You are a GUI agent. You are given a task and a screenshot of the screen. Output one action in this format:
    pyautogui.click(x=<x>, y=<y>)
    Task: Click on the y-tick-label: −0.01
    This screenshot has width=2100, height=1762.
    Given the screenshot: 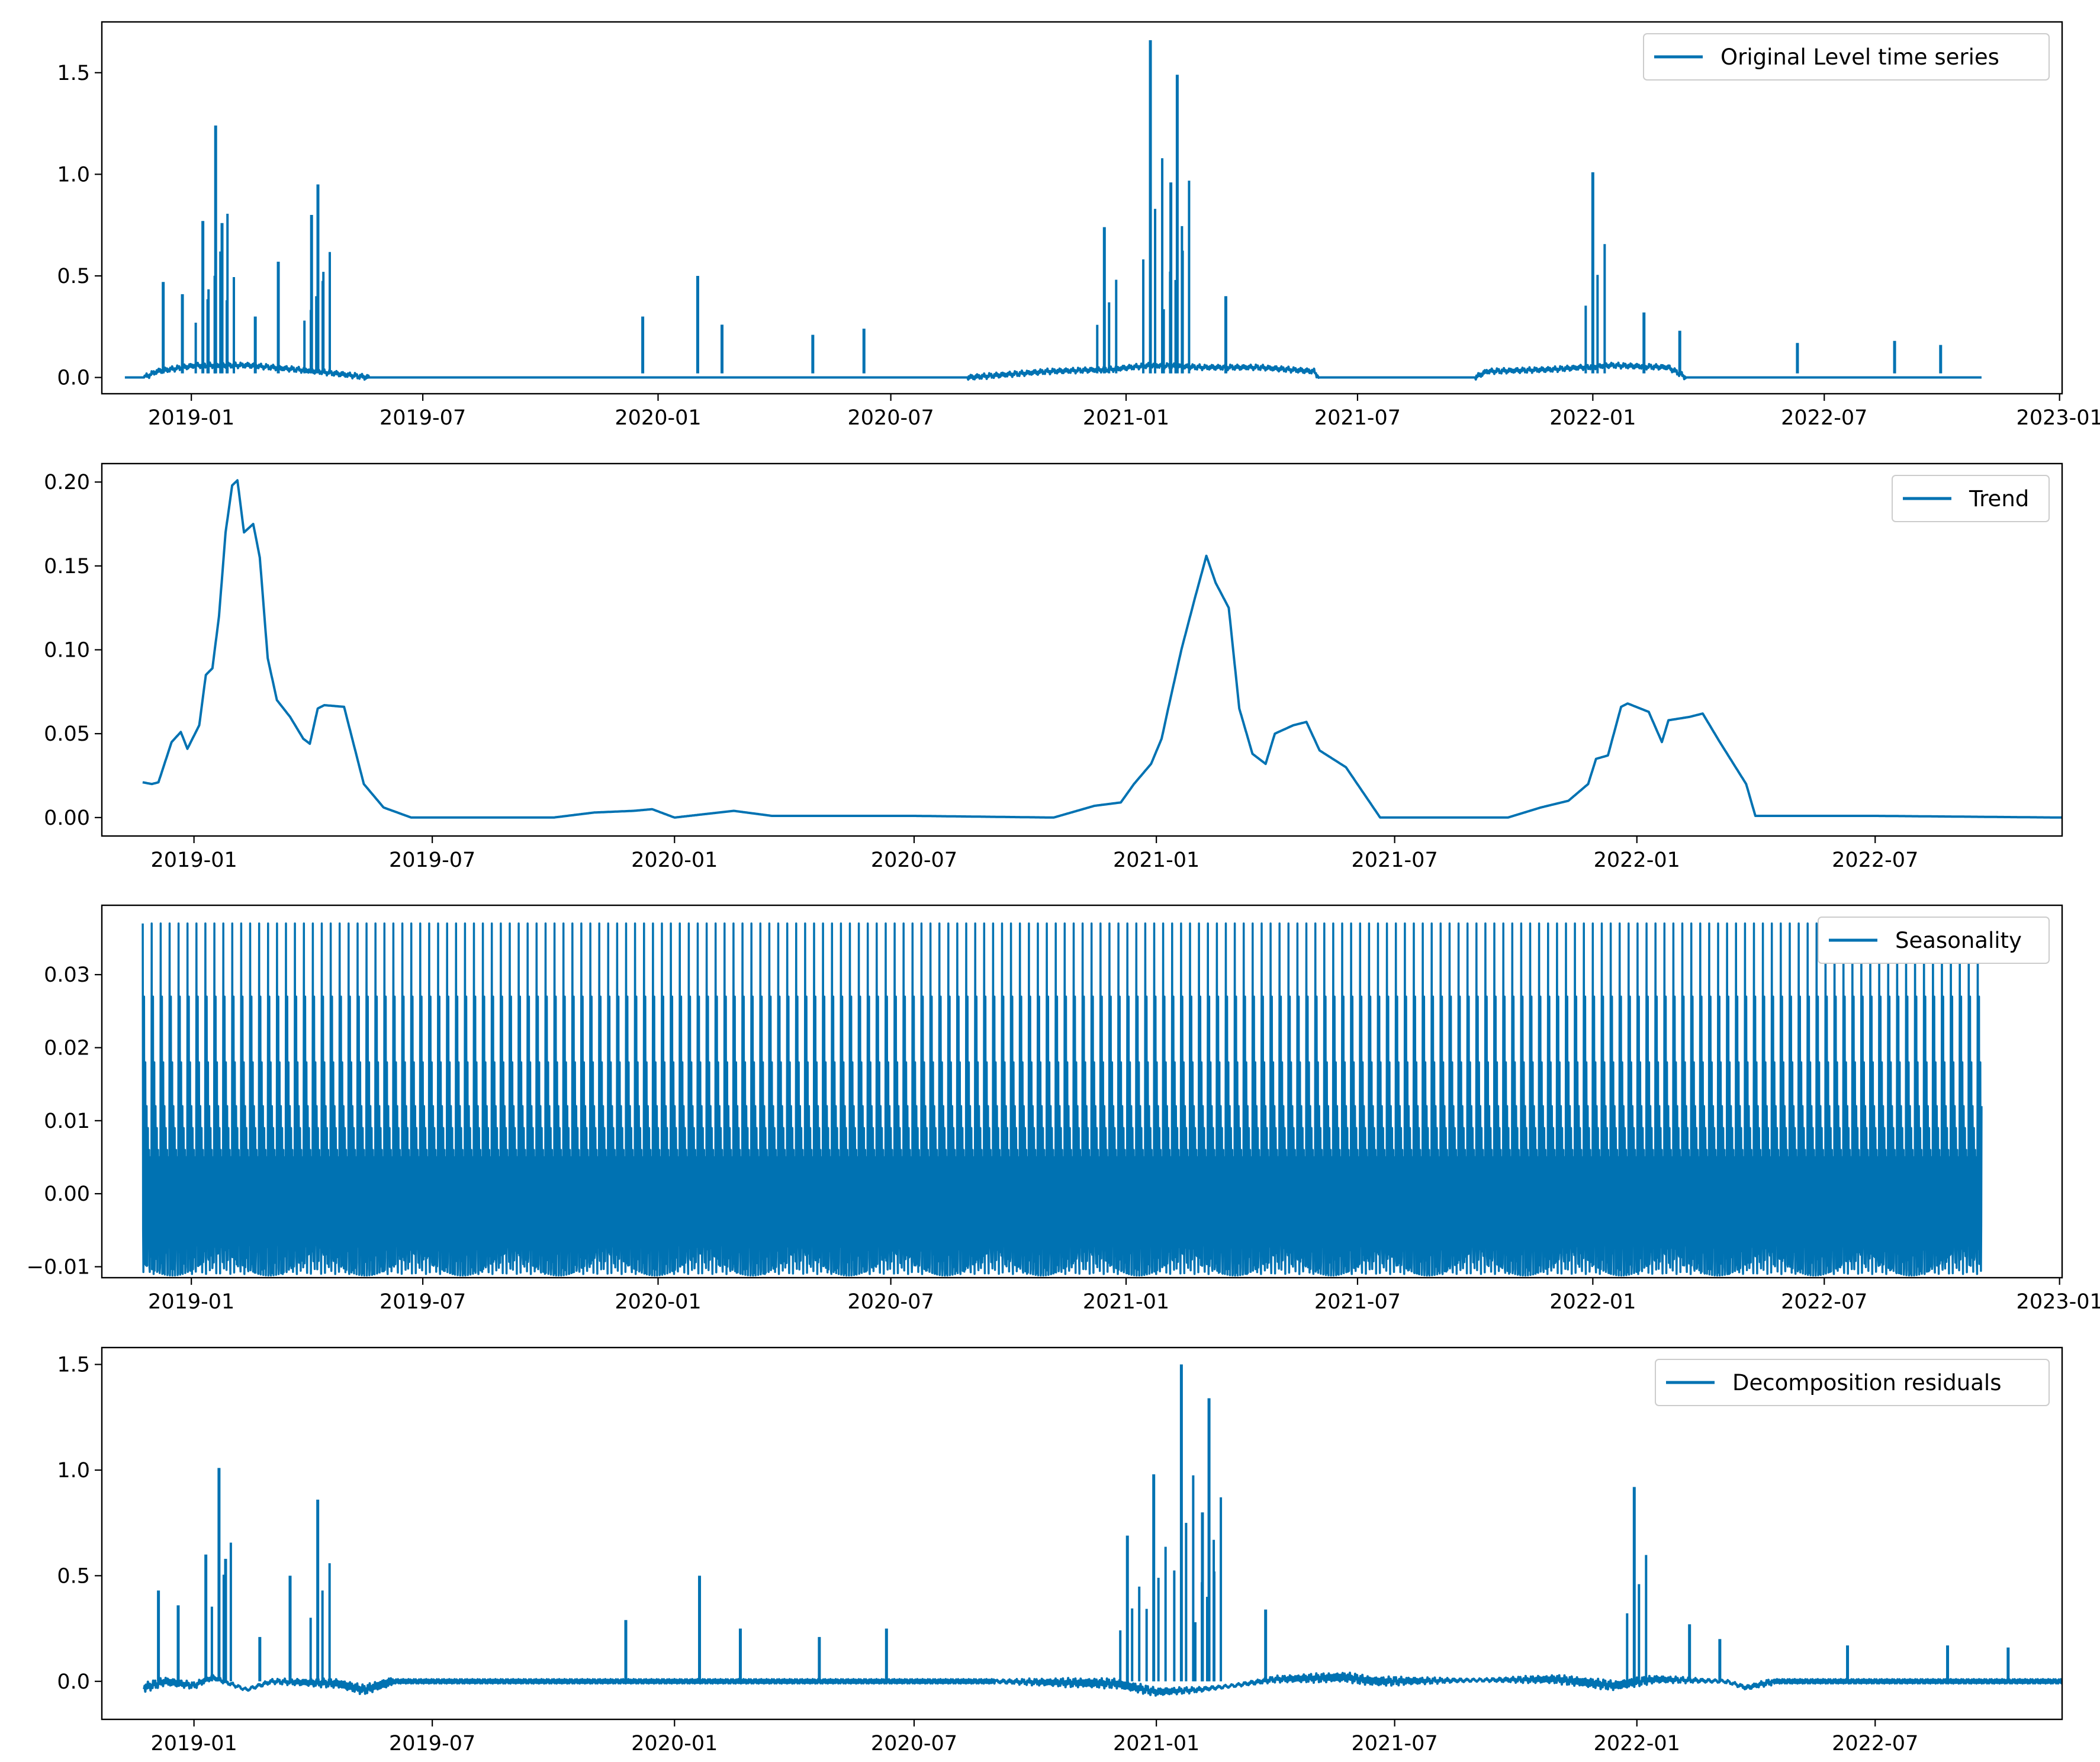 What is the action you would take?
    pyautogui.click(x=58, y=1267)
    